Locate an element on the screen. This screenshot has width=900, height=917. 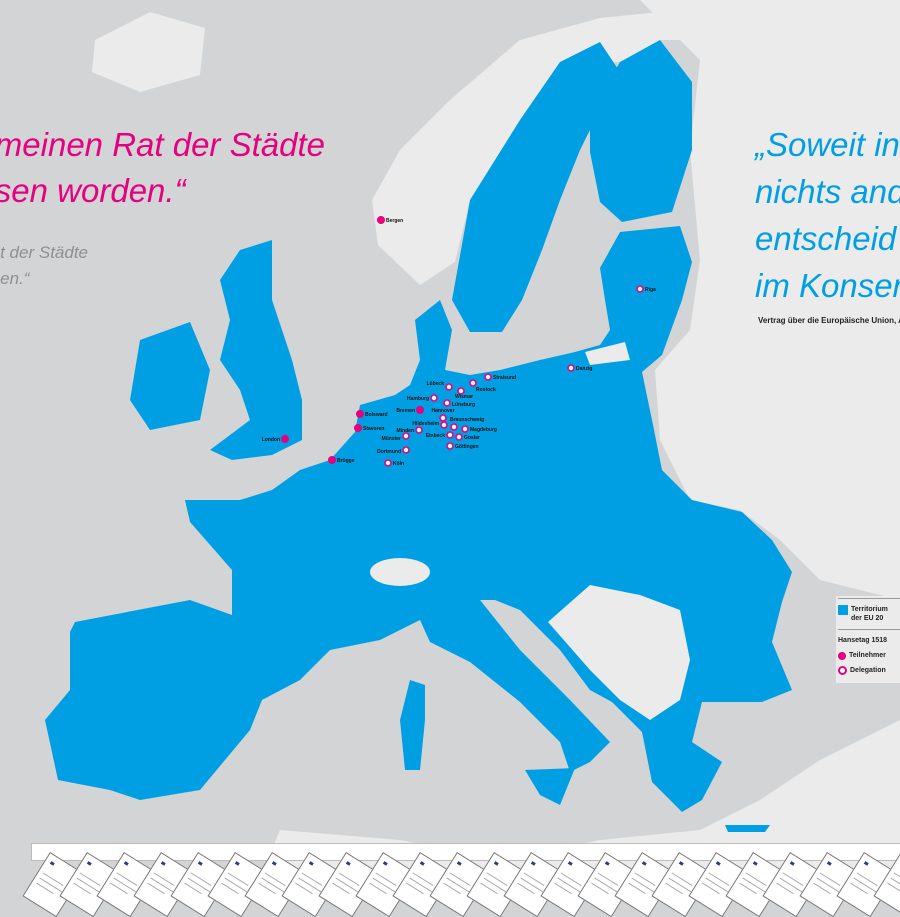
norway is located at coordinates (546, 146).